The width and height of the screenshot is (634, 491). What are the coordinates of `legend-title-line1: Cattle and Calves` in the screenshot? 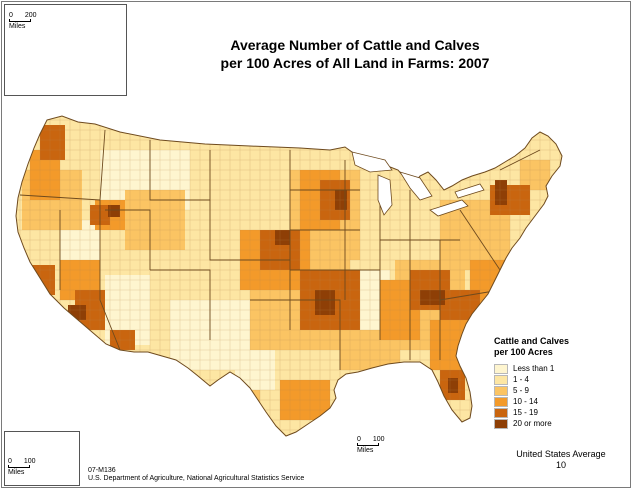 It's located at (532, 341).